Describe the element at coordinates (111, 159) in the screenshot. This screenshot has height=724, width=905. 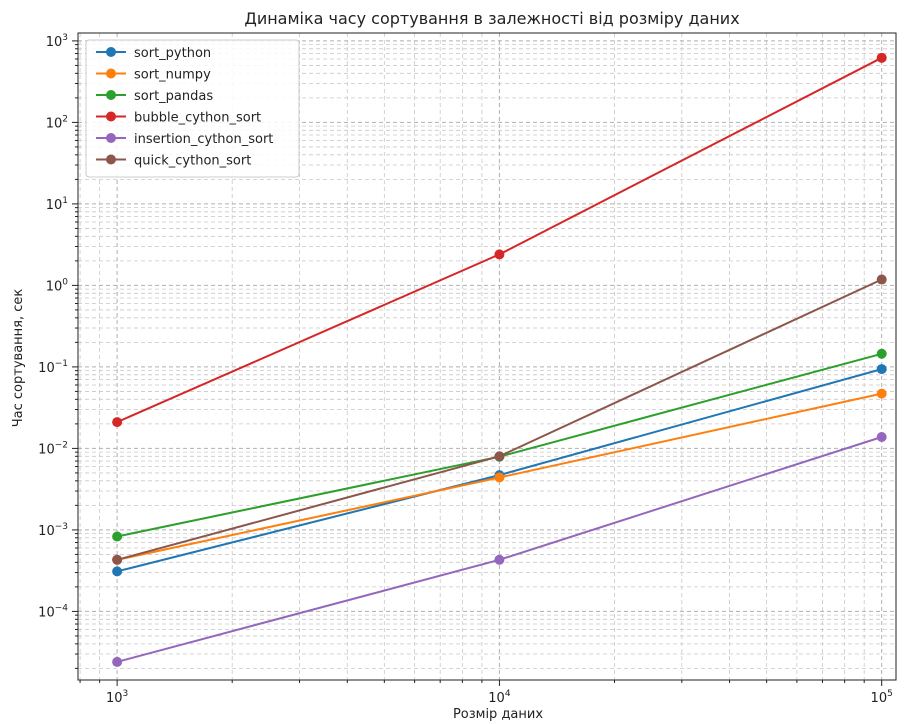
I see `legend-marker-quick_cython_sort` at that location.